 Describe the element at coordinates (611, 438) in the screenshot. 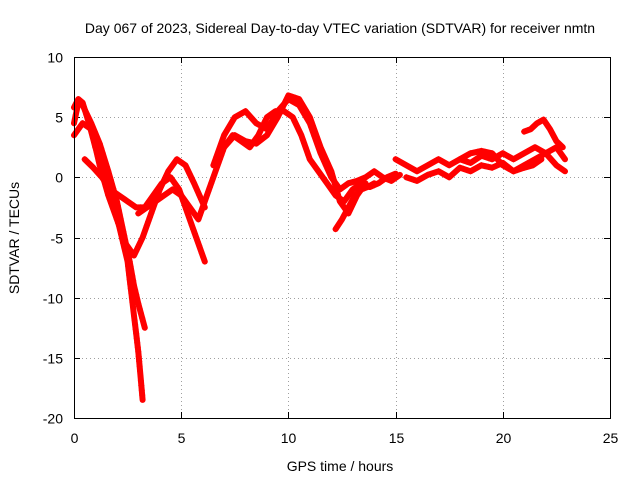

I see `x-tick-label: 25` at that location.